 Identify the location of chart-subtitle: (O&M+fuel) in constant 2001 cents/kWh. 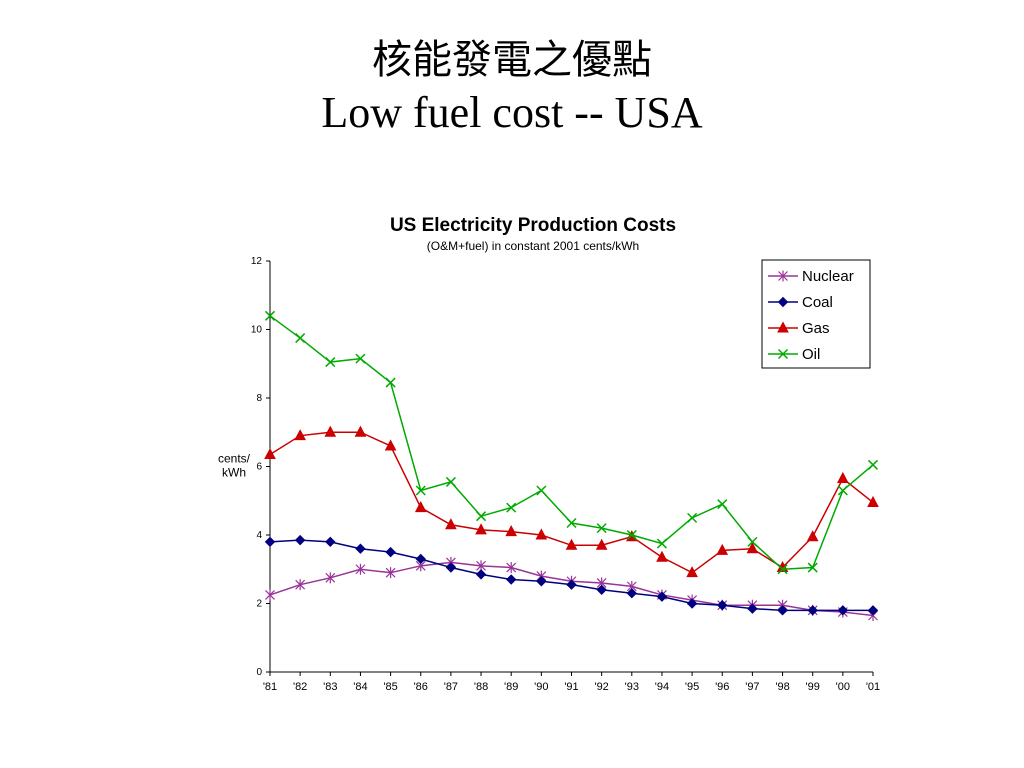
(533, 246).